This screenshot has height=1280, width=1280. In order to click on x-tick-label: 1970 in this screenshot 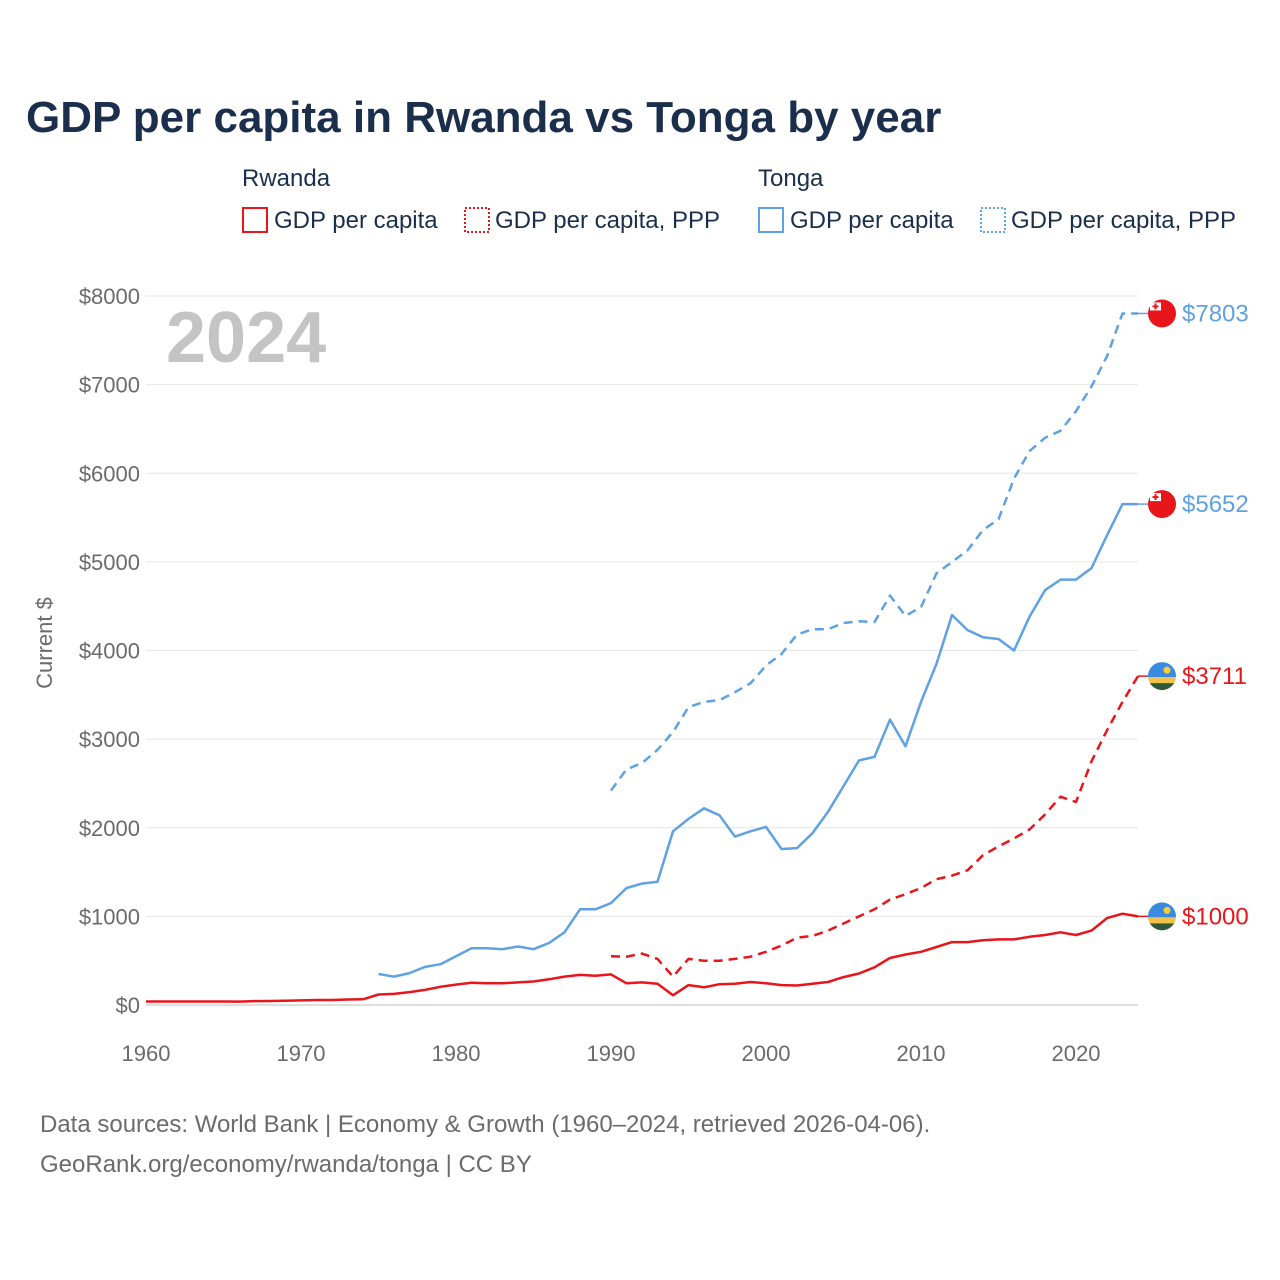, I will do `click(301, 1053)`.